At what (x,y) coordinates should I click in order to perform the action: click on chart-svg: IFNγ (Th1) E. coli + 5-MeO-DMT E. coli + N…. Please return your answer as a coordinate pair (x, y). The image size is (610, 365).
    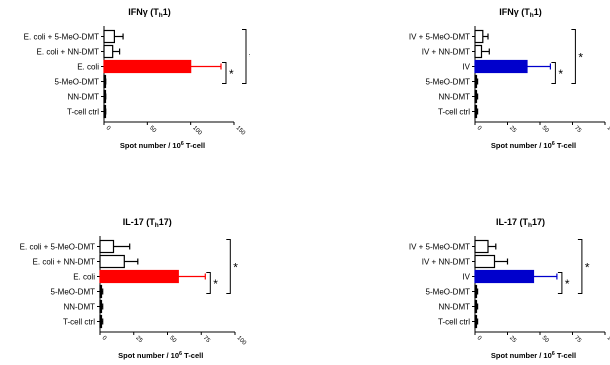
    Looking at the image, I should click on (139, 78).